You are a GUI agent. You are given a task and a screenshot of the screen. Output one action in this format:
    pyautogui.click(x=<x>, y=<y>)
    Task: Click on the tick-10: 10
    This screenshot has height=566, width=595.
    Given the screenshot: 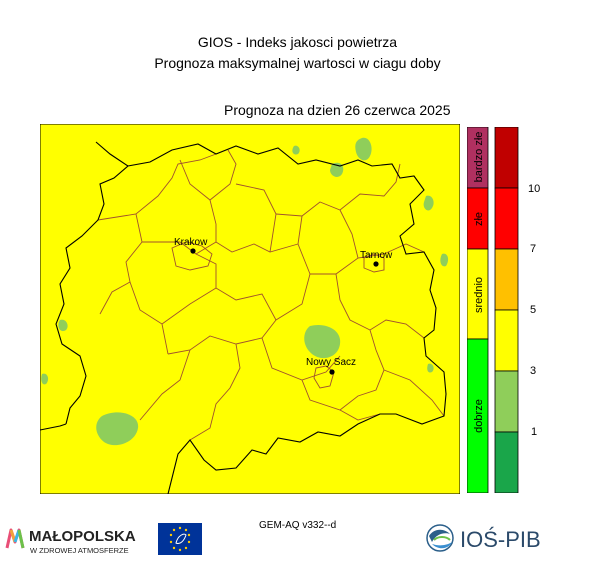 What is the action you would take?
    pyautogui.click(x=534, y=189)
    